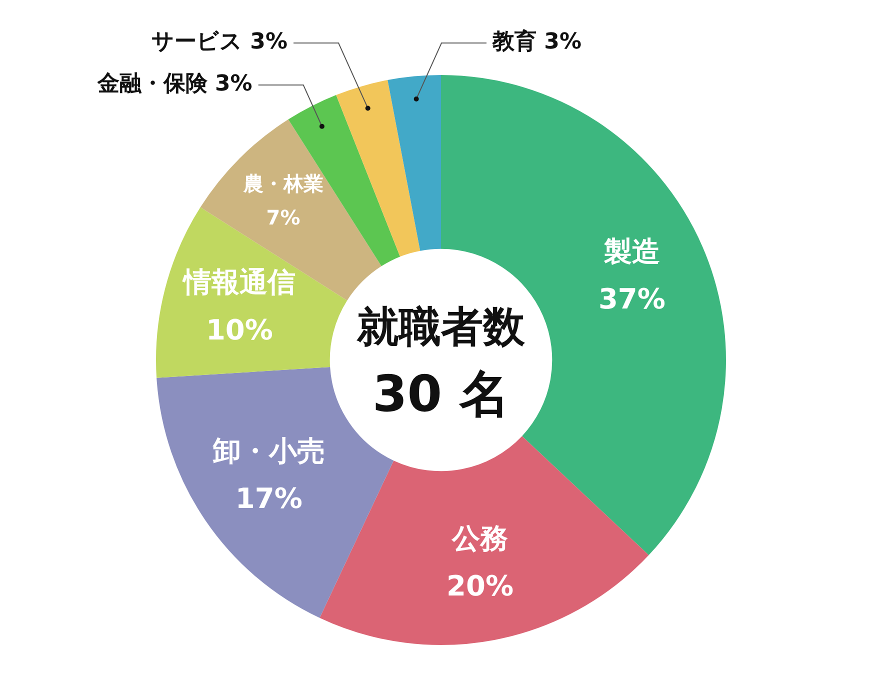 Image resolution: width=881 pixels, height=700 pixels. Describe the element at coordinates (268, 499) in the screenshot. I see `data-label: 17%` at that location.